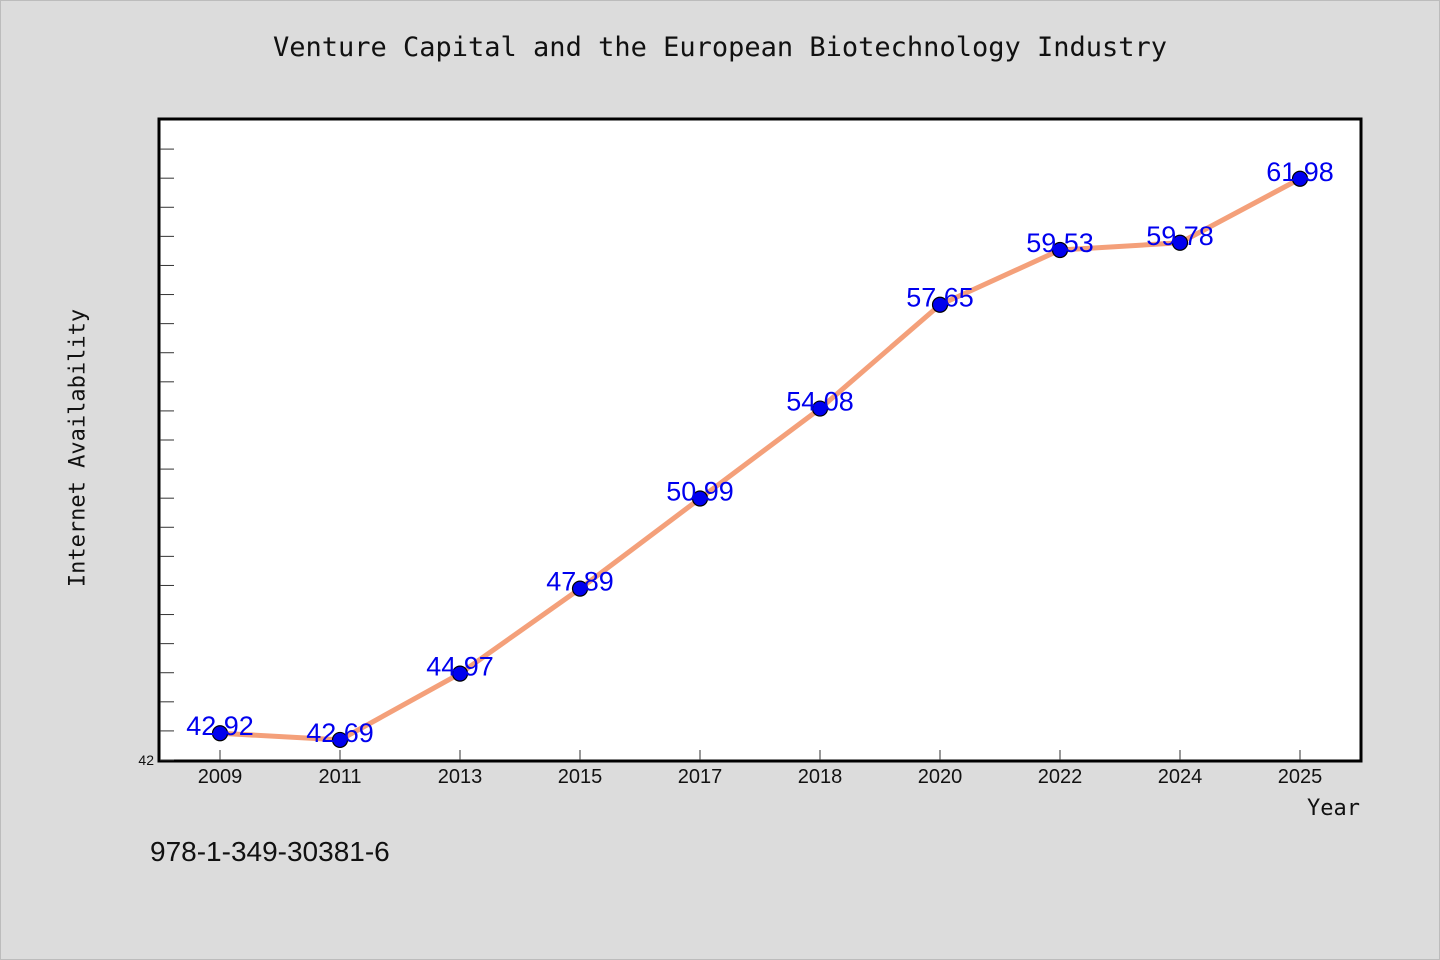 Image resolution: width=1440 pixels, height=960 pixels. I want to click on data-label: 61.98, so click(1300, 172).